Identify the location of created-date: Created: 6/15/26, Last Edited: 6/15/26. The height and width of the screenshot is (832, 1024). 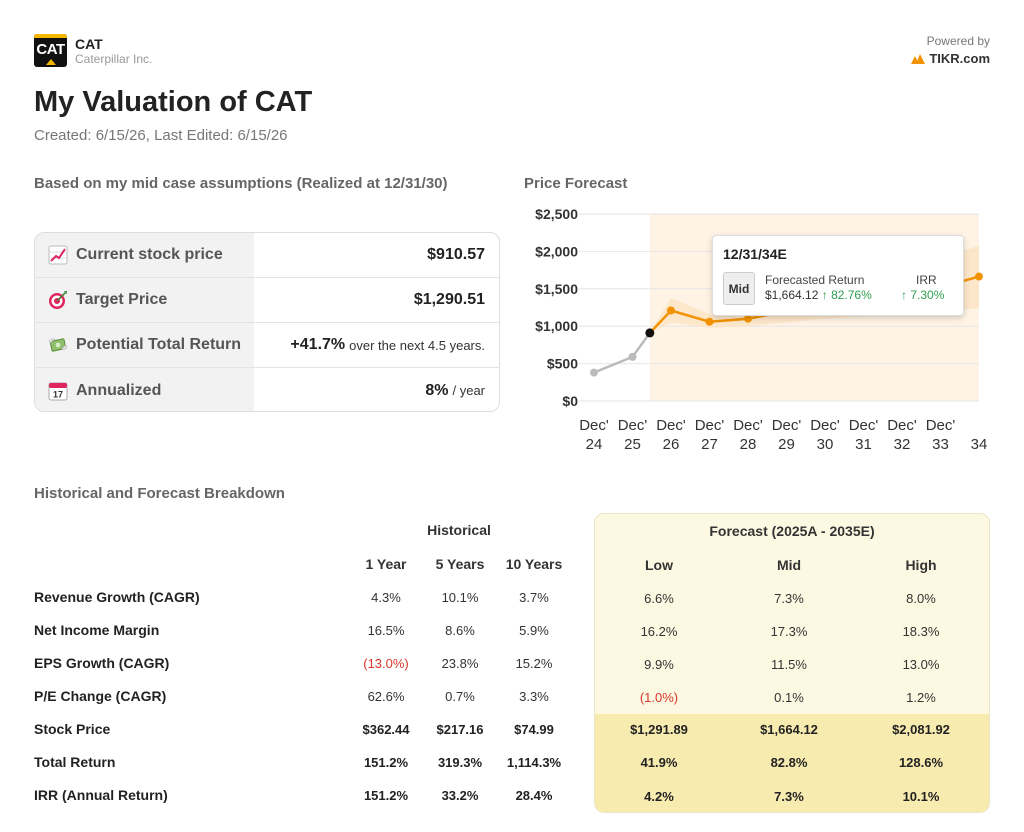
(161, 135).